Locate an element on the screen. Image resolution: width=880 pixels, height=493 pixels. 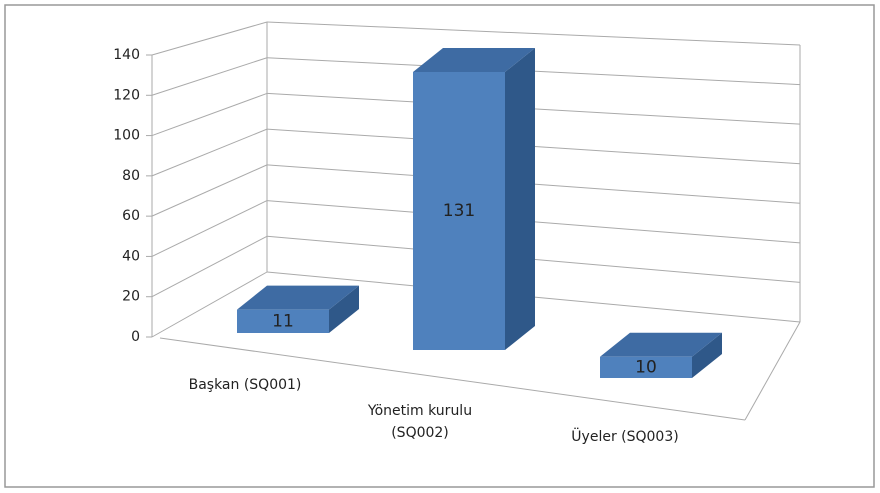
y-tick-label: 0 is located at coordinates (135, 337).